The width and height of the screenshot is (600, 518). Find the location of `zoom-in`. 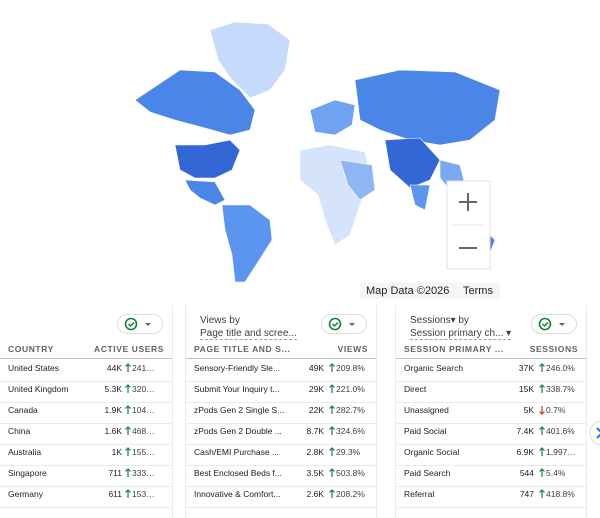

zoom-in is located at coordinates (468, 202).